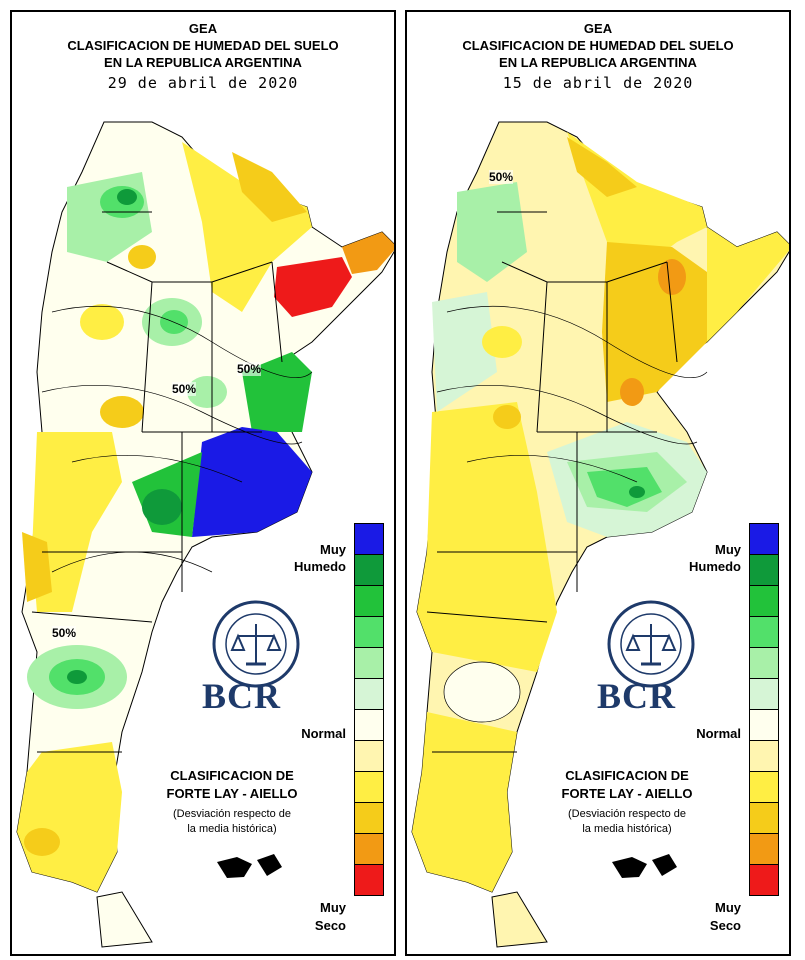 The image size is (805, 960). Describe the element at coordinates (313, 287) in the screenshot. I see `region-misiones-red` at that location.